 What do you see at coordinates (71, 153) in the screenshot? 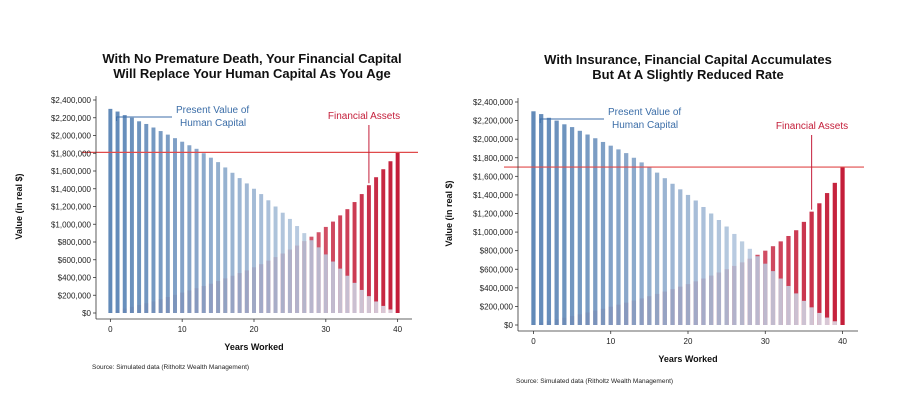
I see `y-tick-label: $1,800,000` at bounding box center [71, 153].